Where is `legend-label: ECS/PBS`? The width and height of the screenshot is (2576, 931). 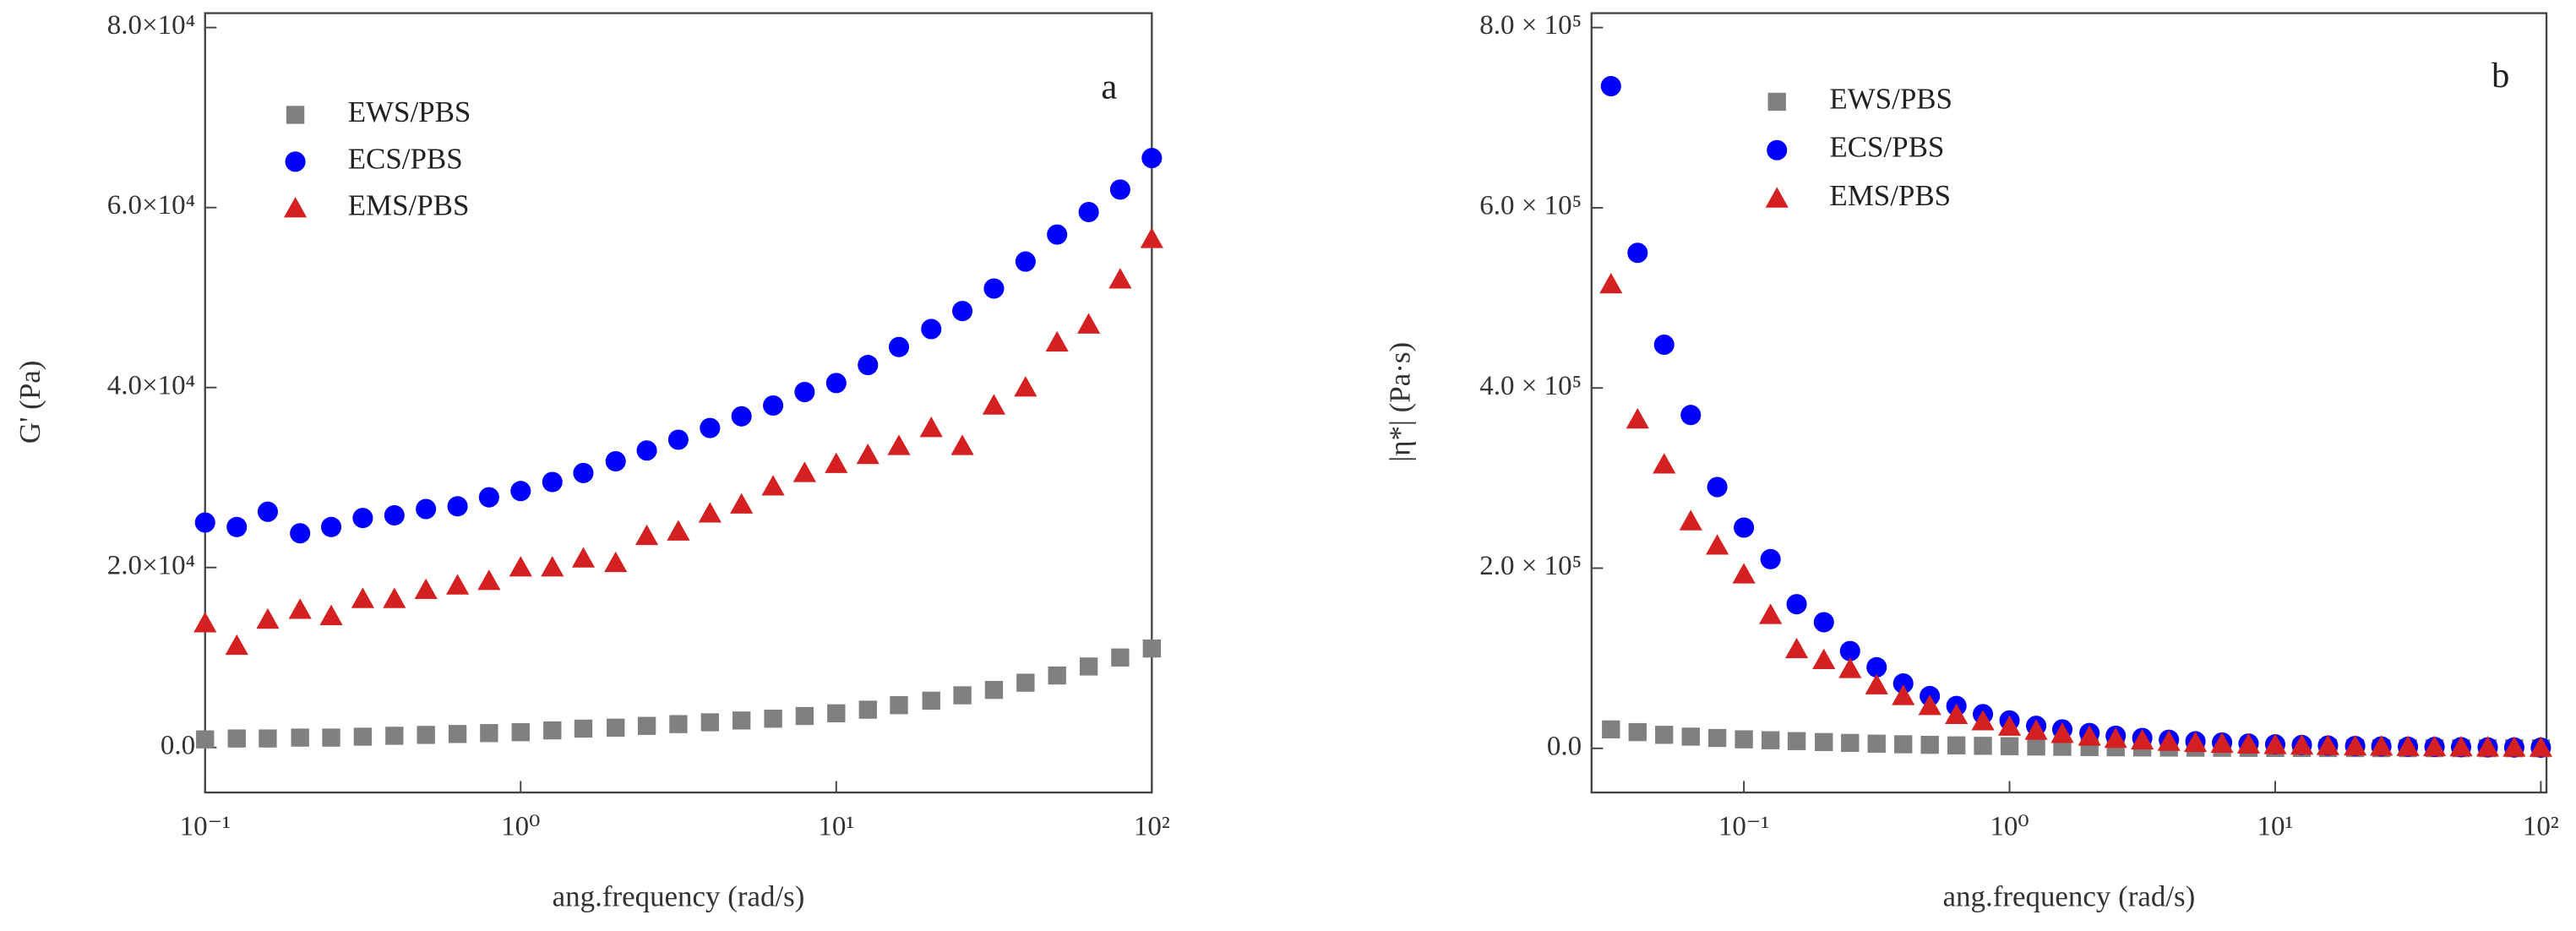
legend-label: ECS/PBS is located at coordinates (1886, 147).